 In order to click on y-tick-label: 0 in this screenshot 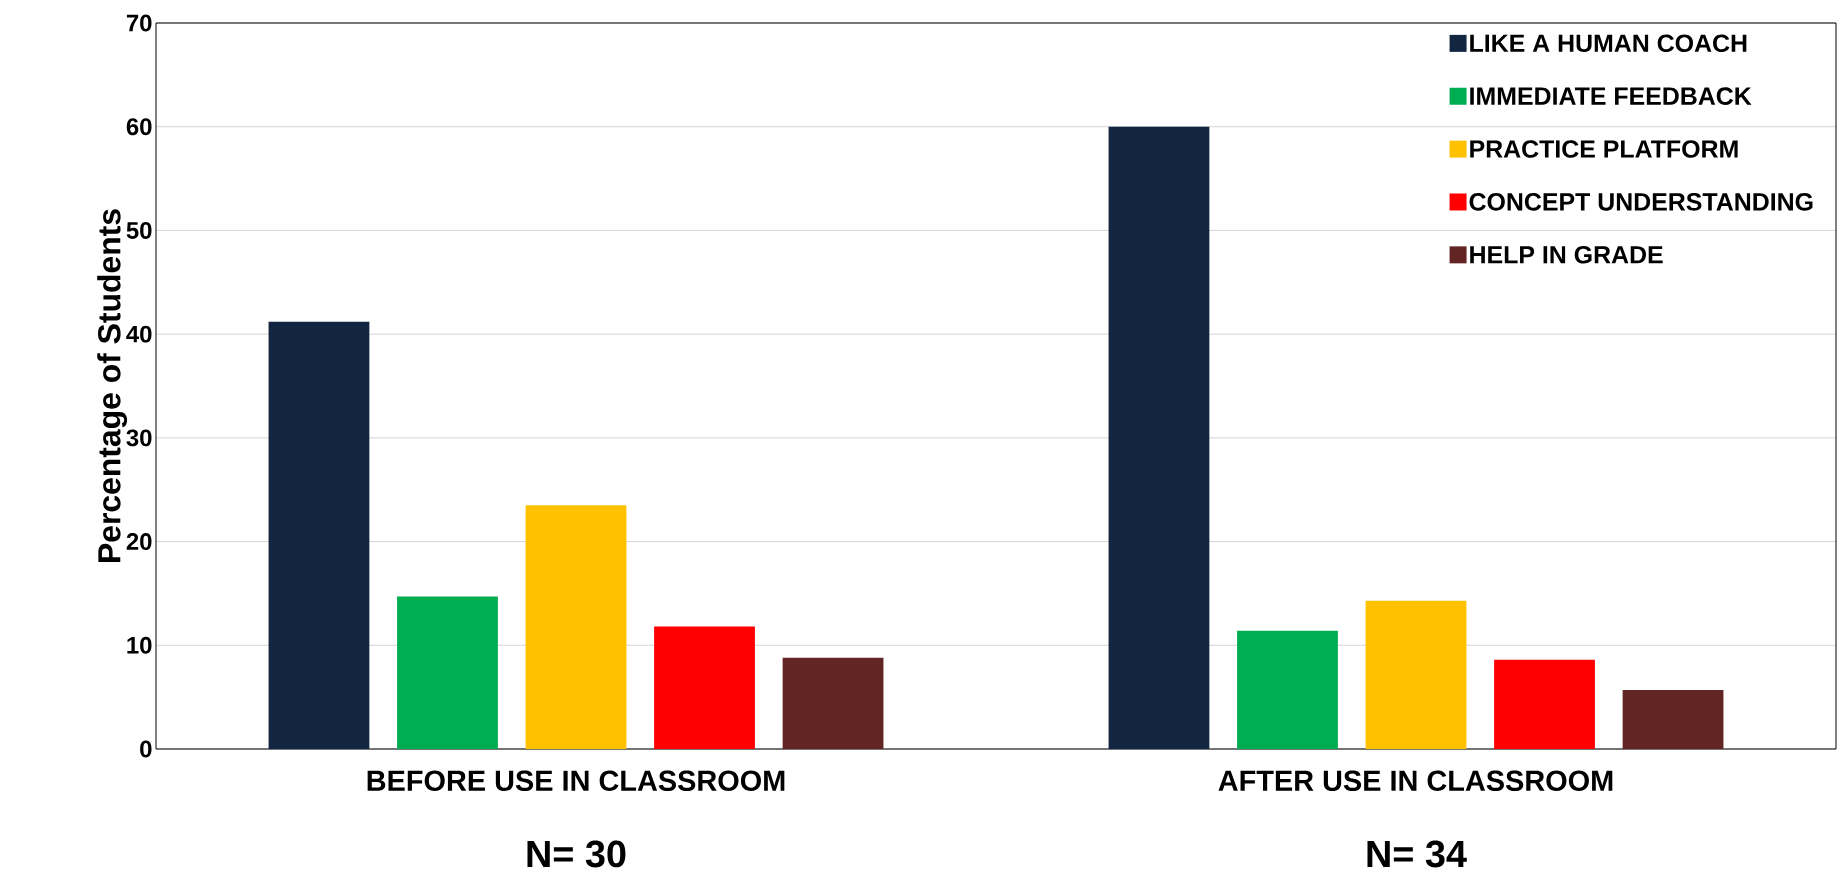, I will do `click(146, 749)`.